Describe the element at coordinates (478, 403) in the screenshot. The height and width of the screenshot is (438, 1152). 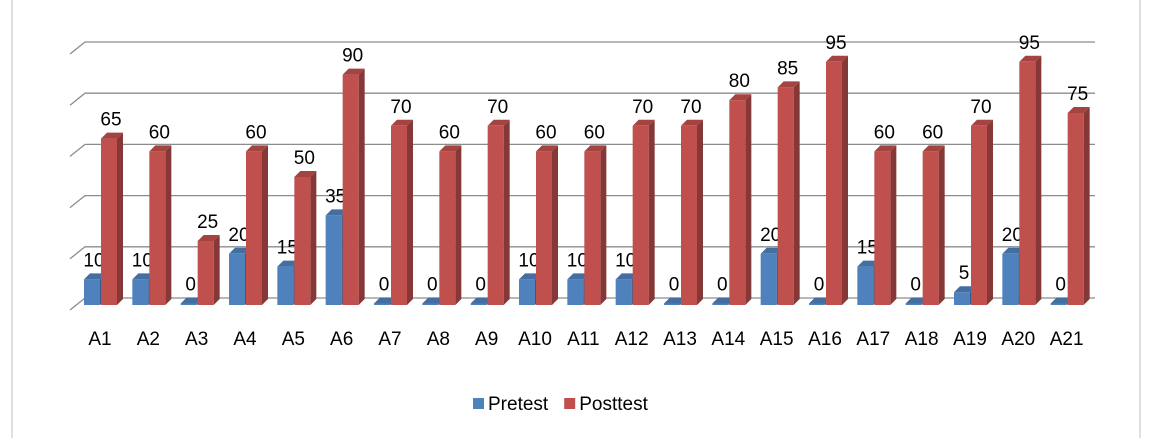
I see `legend-swatch` at that location.